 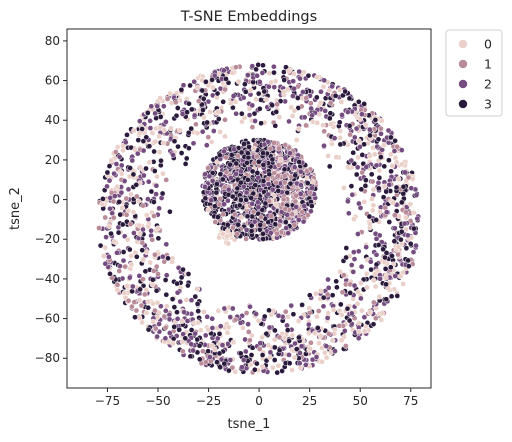 I want to click on y-tick-label: 40, so click(x=52, y=120).